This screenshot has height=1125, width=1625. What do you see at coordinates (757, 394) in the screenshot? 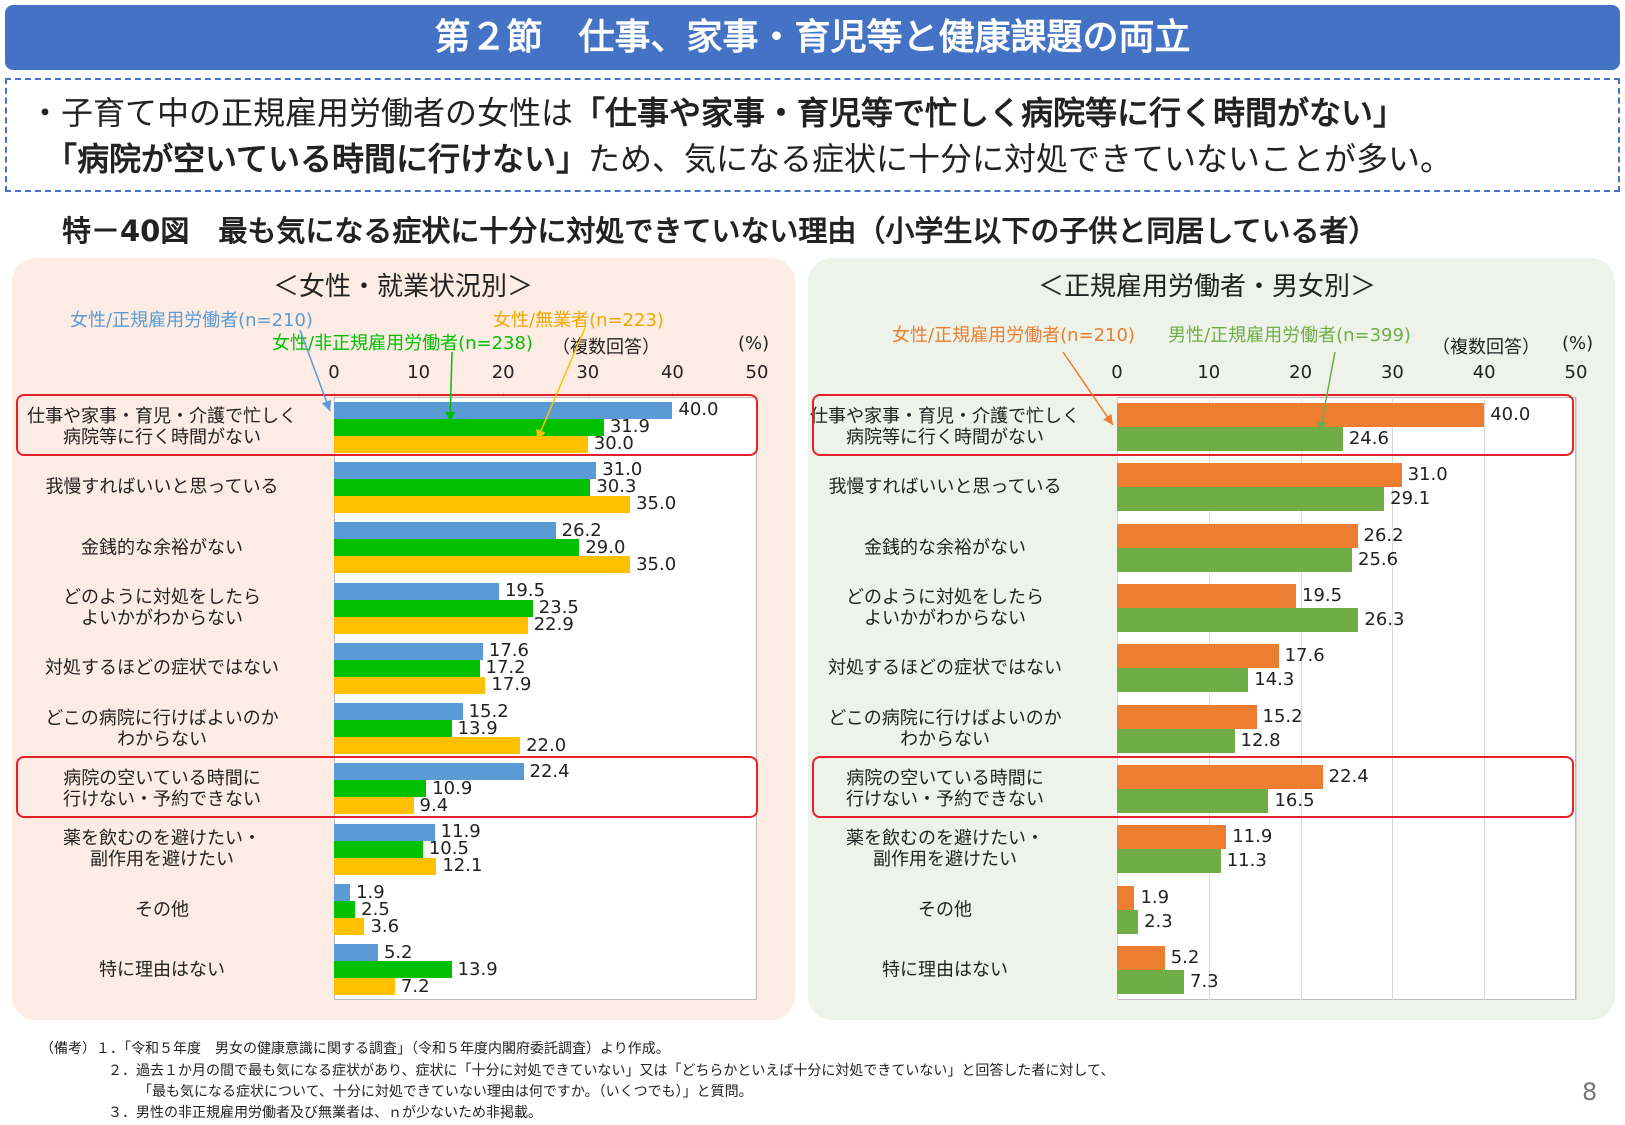
I see `tick-mark` at bounding box center [757, 394].